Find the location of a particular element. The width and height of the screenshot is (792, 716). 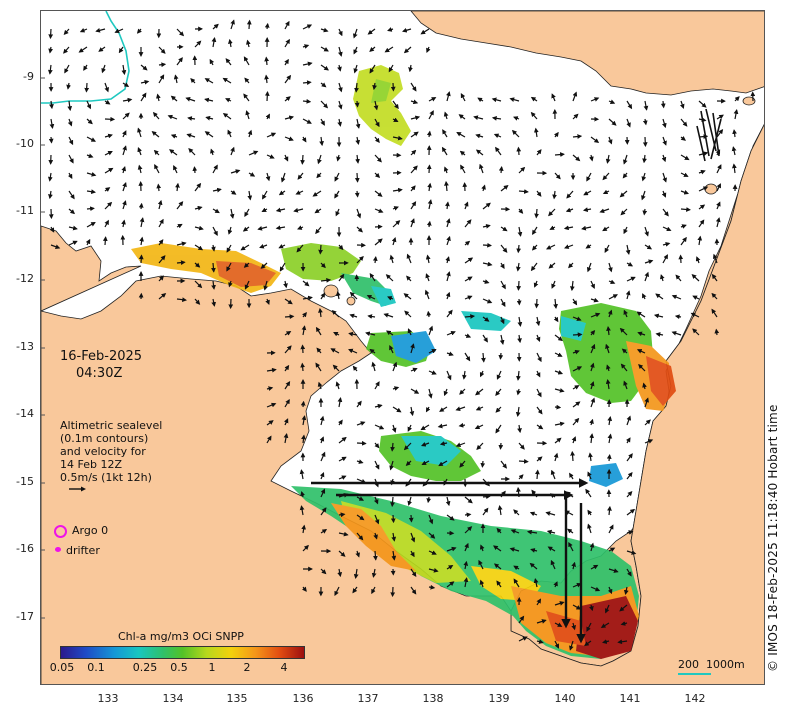

x-tick-label: 140 is located at coordinates (565, 698).